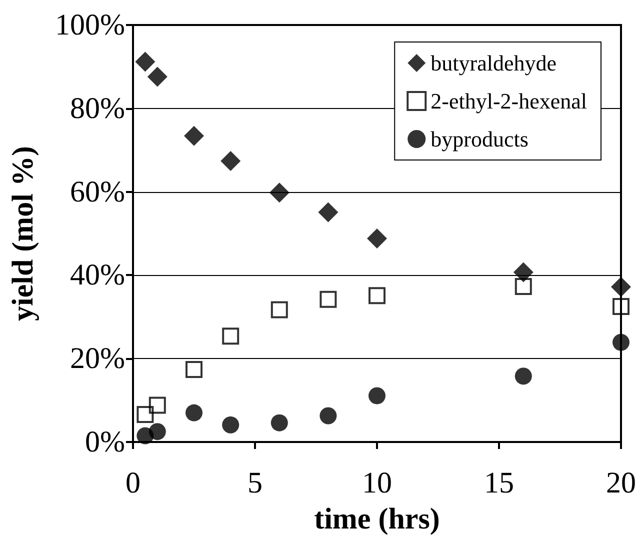 The width and height of the screenshot is (639, 547). I want to click on x-tick-label: 0, so click(133, 483).